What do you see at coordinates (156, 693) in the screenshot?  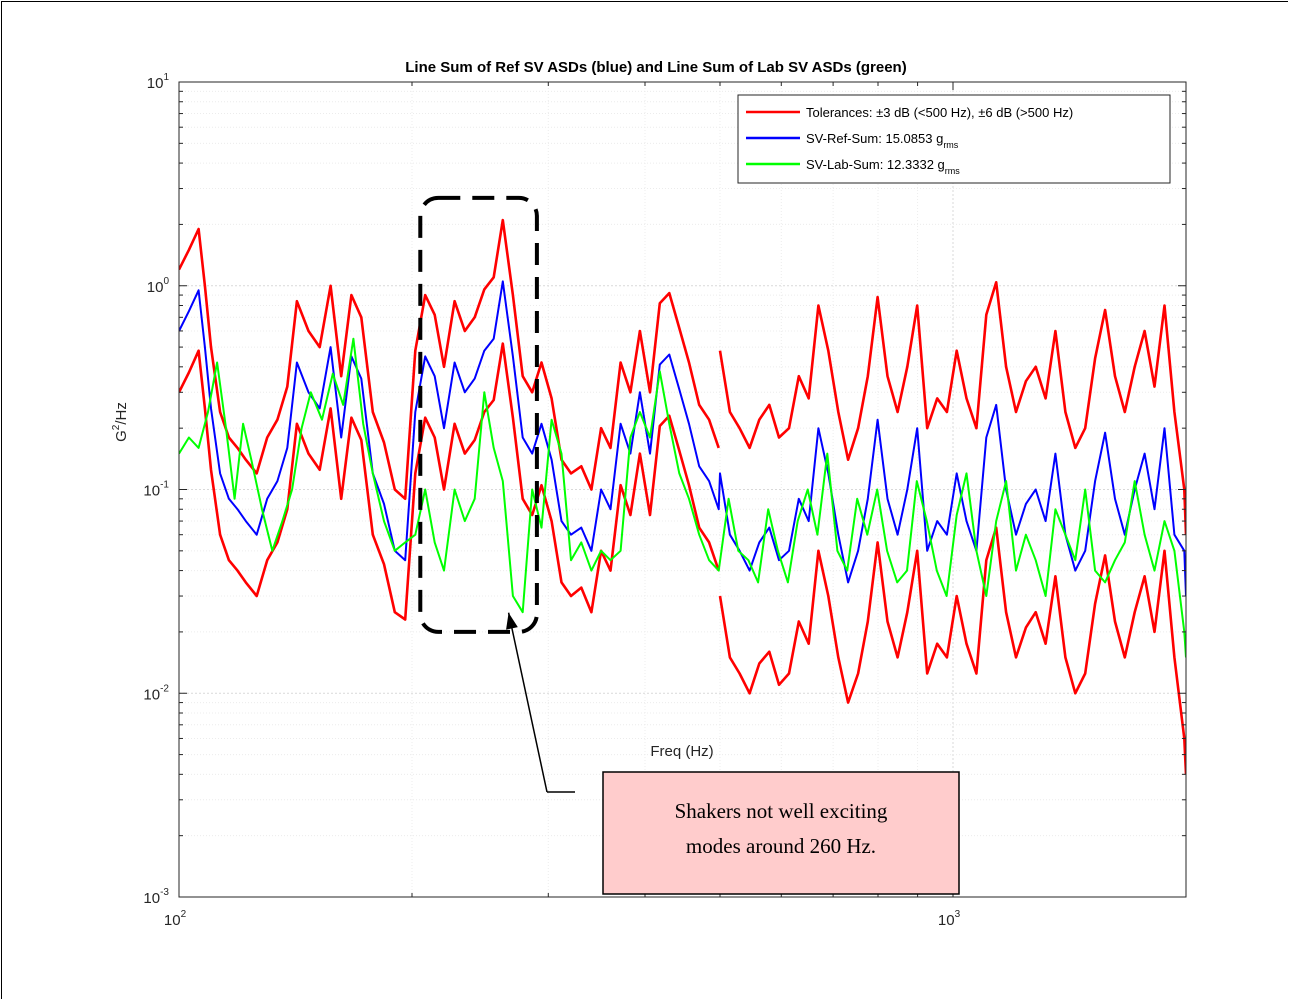 I see `y-tick-label: 10⁻²` at bounding box center [156, 693].